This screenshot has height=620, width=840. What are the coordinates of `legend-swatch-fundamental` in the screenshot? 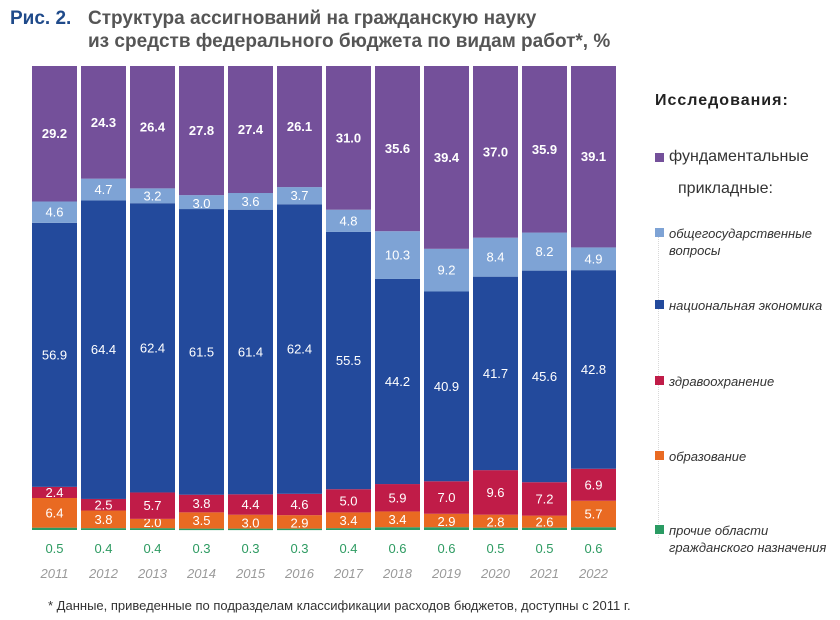 It's located at (659, 157).